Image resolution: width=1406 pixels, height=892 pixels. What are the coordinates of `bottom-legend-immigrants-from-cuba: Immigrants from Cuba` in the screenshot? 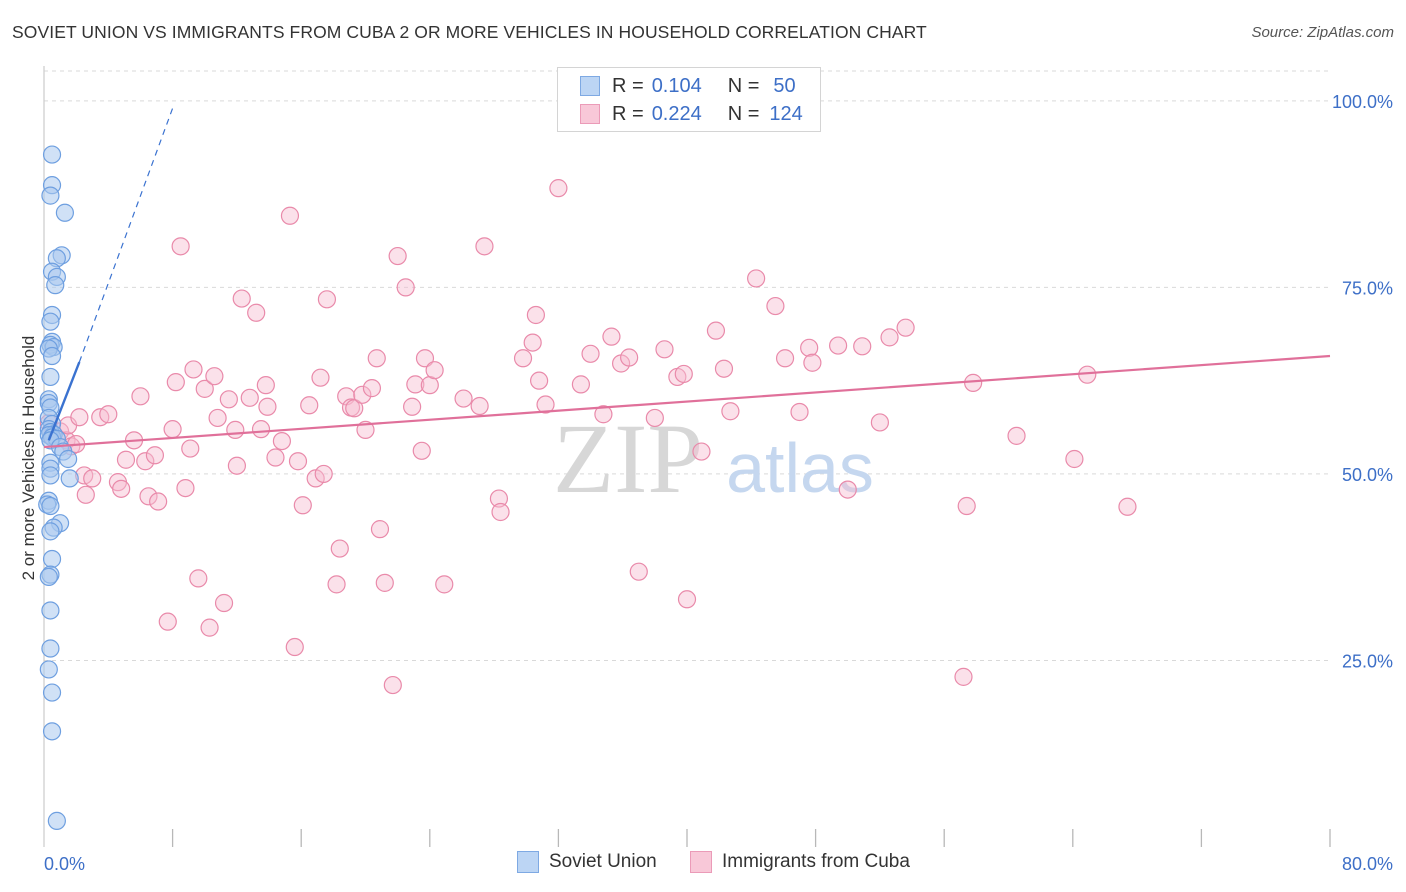 It's located at (800, 862).